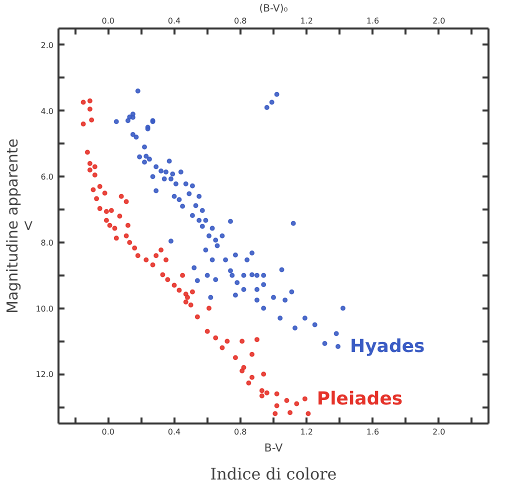 This screenshot has height=492, width=508. I want to click on y-tick-label: 10.0, so click(45, 309).